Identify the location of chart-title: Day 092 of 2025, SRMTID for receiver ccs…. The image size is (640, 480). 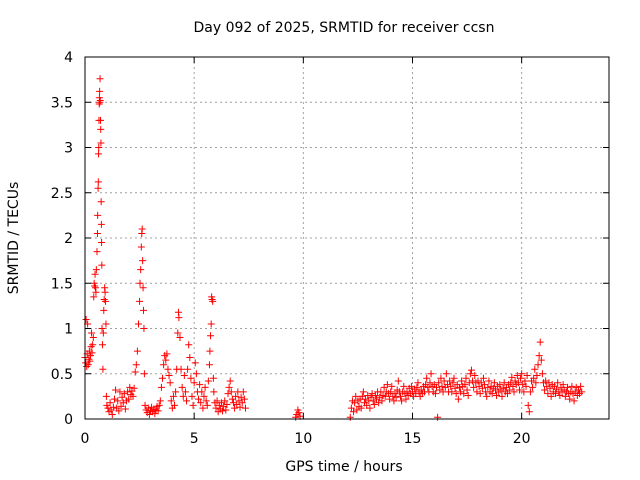
(344, 28).